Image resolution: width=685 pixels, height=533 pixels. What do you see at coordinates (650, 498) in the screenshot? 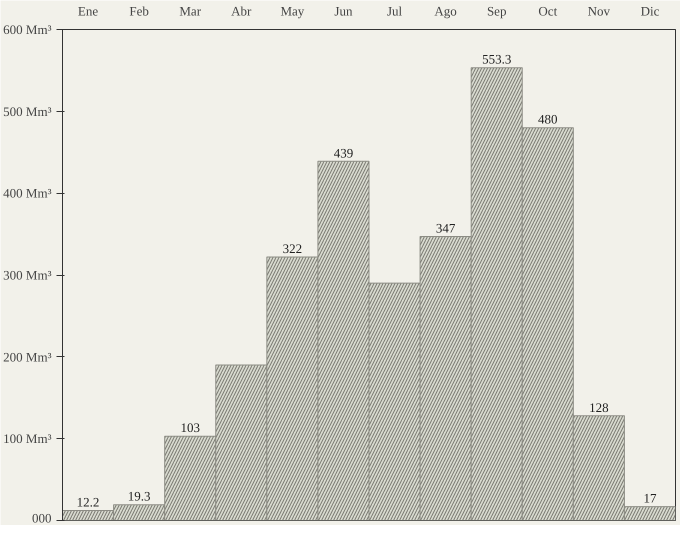
I see `data-label: 17` at bounding box center [650, 498].